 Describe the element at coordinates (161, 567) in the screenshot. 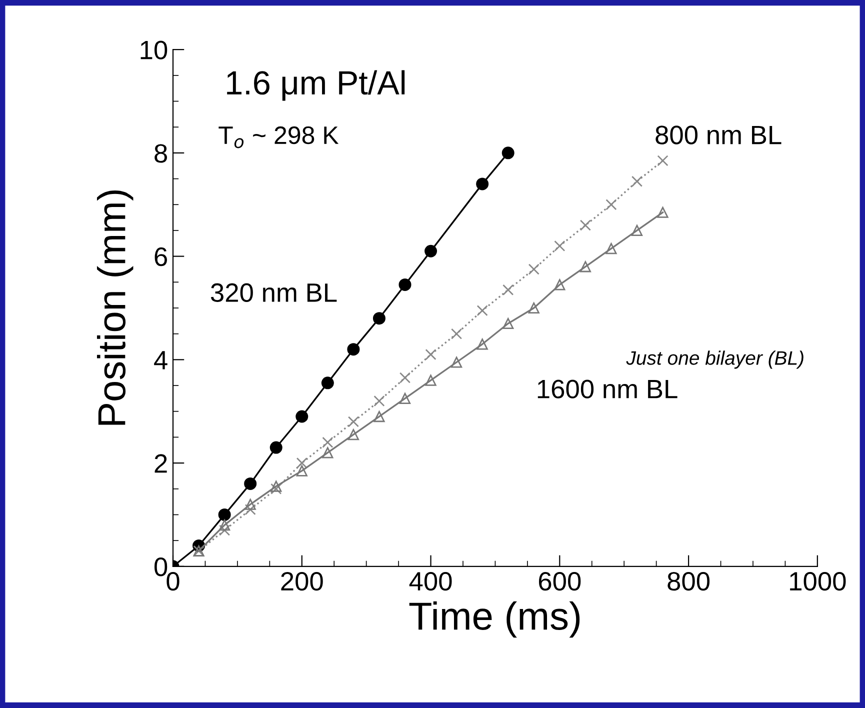

I see `y-tick-label: 0` at that location.